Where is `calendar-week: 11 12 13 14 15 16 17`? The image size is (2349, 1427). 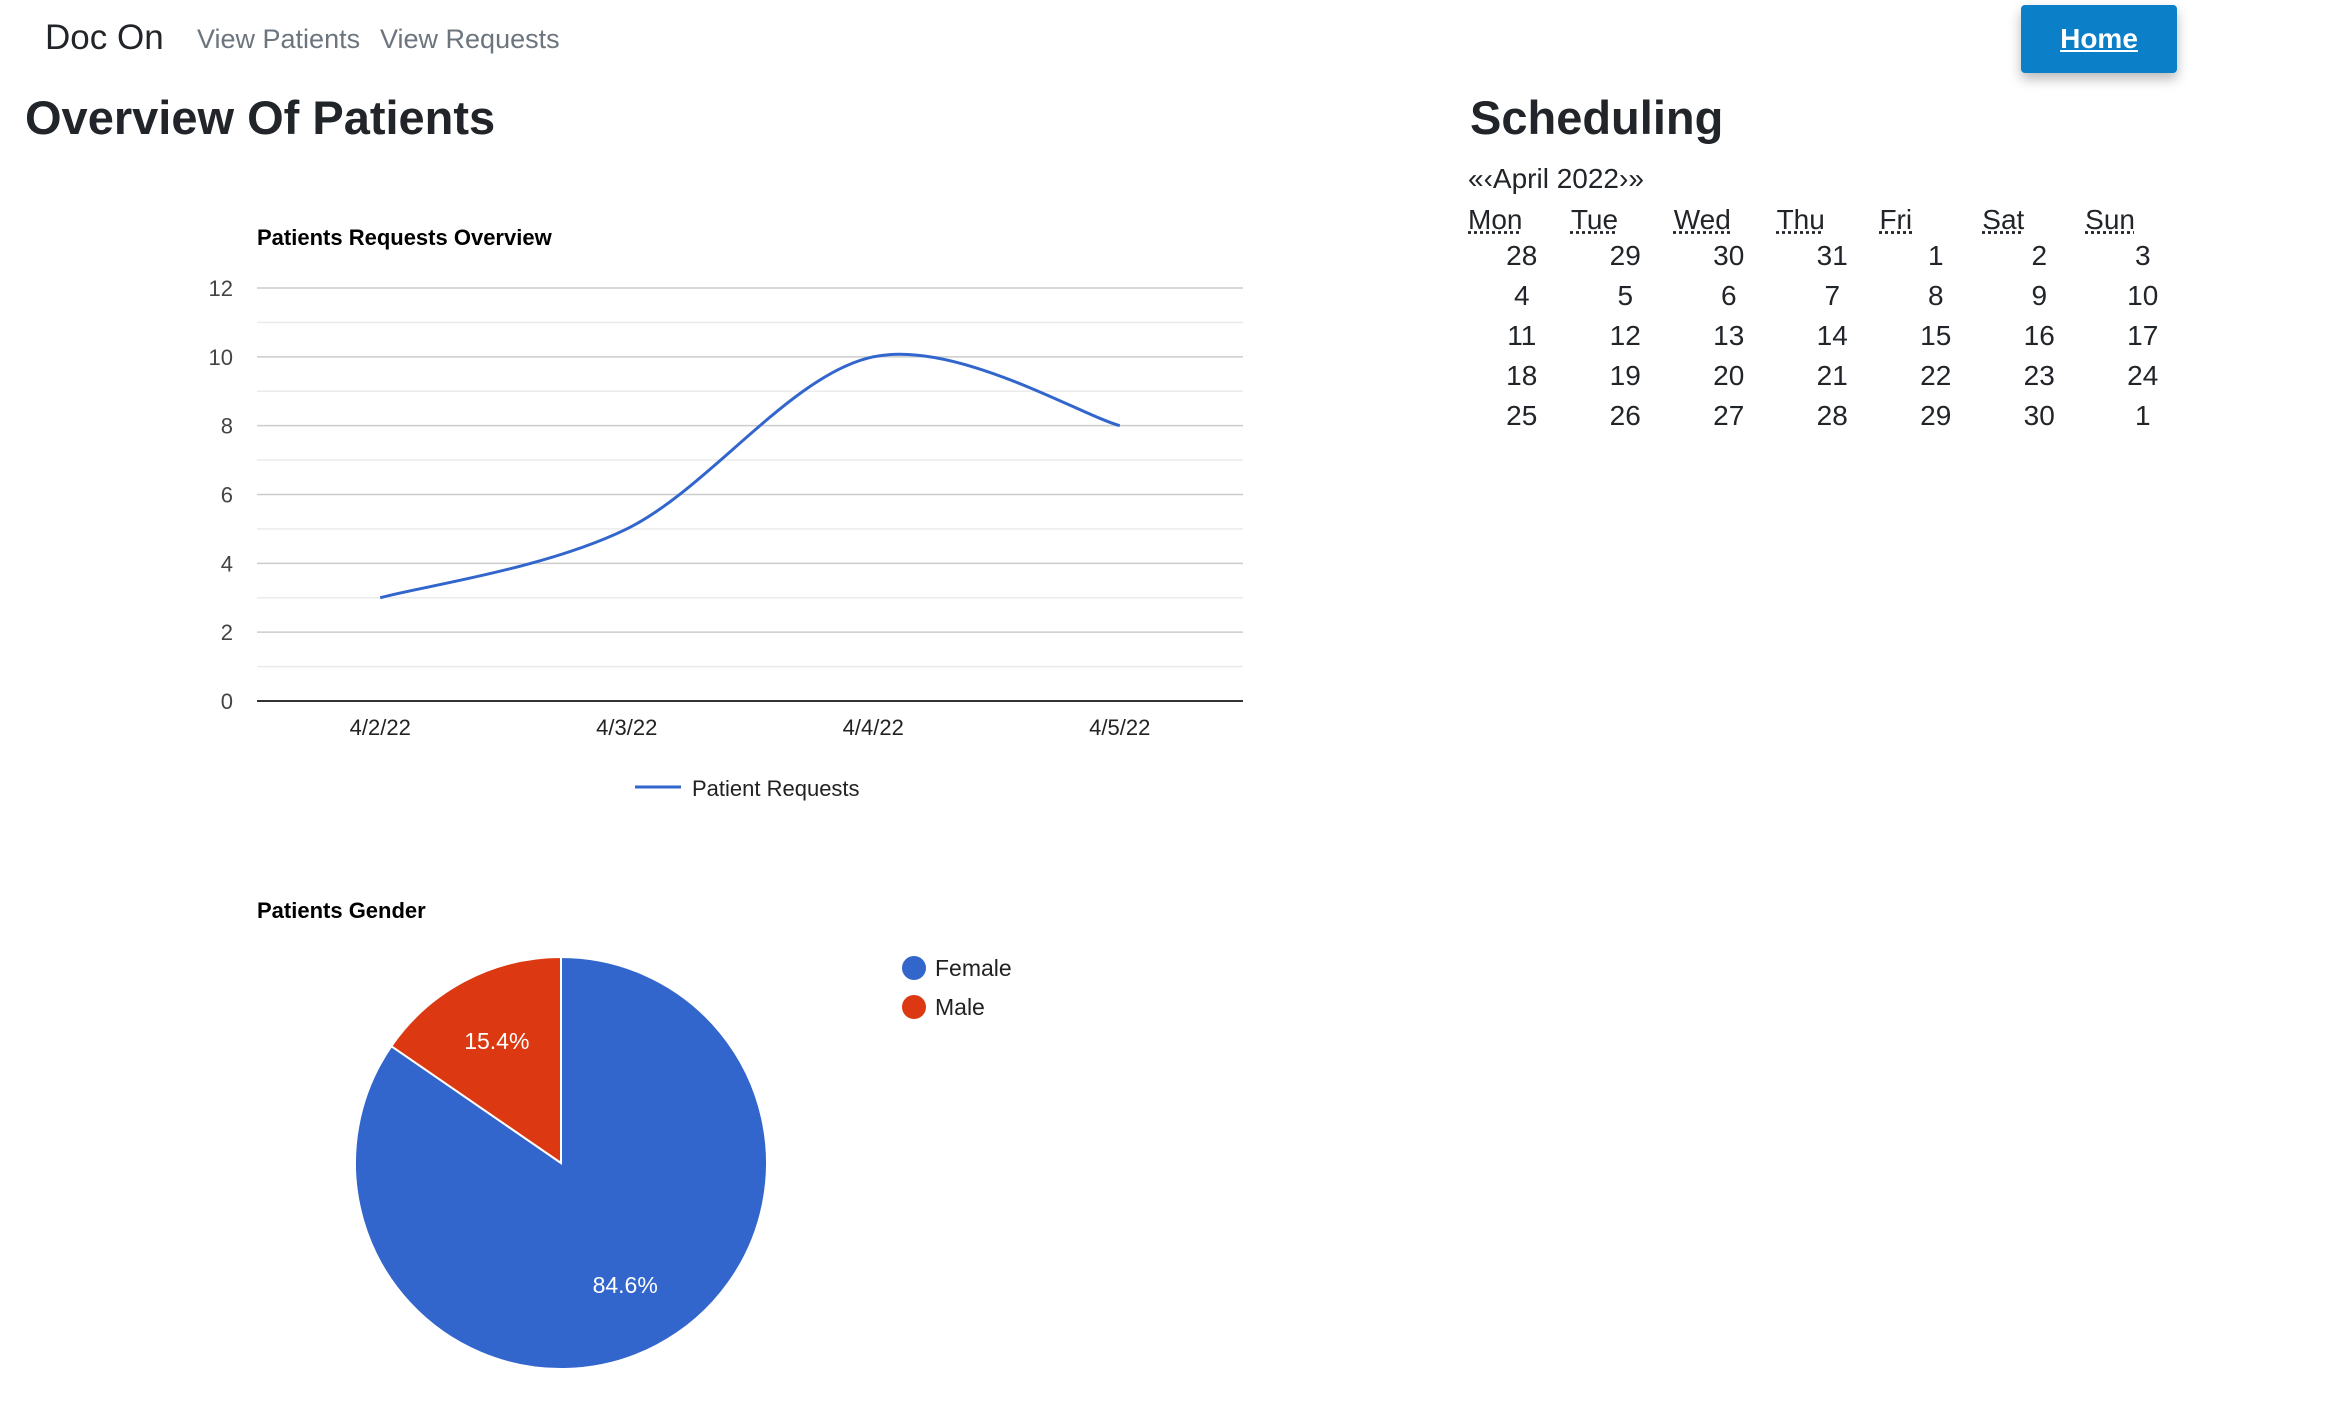 calendar-week: 11 12 13 14 15 16 17 is located at coordinates (1828, 336).